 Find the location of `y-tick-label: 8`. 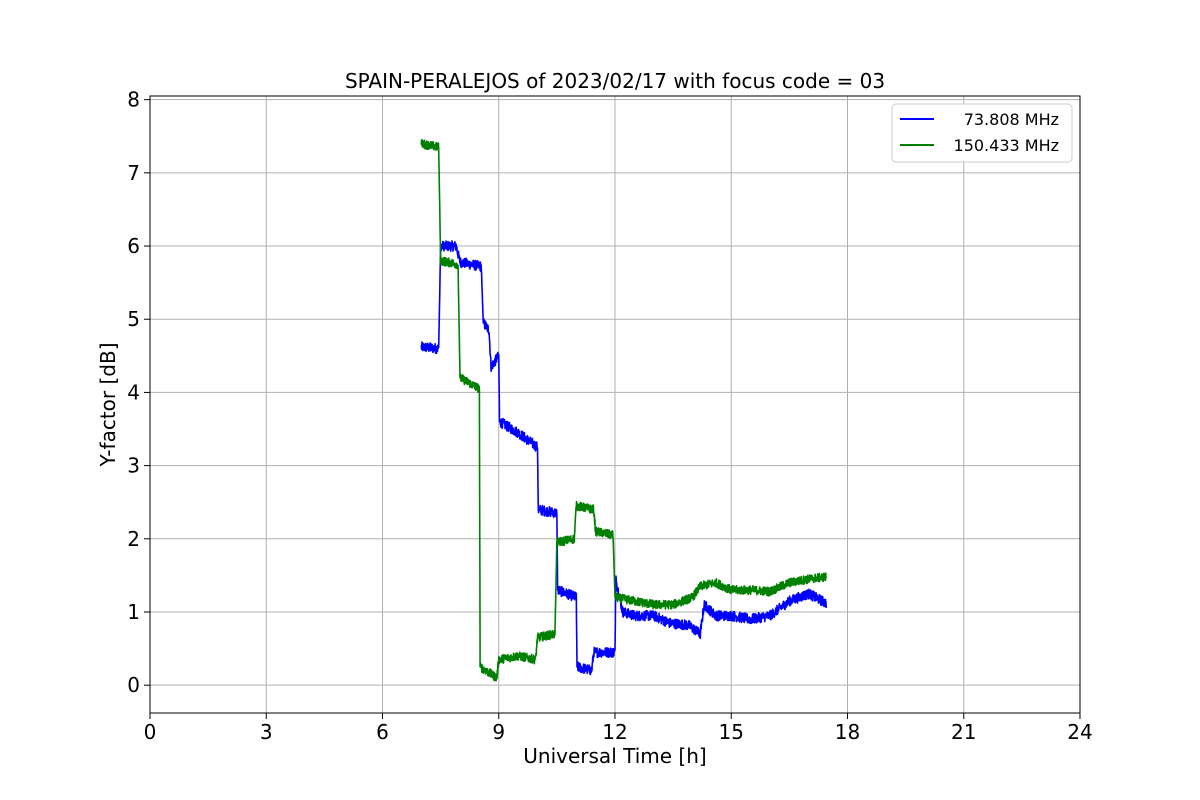

y-tick-label: 8 is located at coordinates (133, 100).